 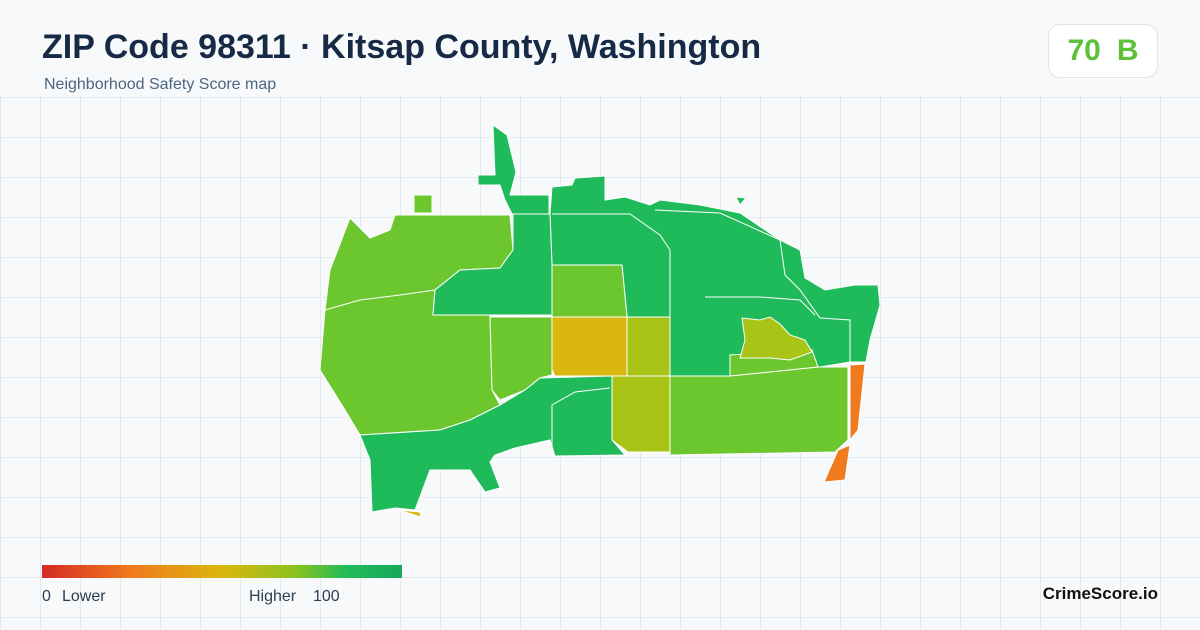 What do you see at coordinates (273, 596) in the screenshot?
I see `legend-max-label: Higher` at bounding box center [273, 596].